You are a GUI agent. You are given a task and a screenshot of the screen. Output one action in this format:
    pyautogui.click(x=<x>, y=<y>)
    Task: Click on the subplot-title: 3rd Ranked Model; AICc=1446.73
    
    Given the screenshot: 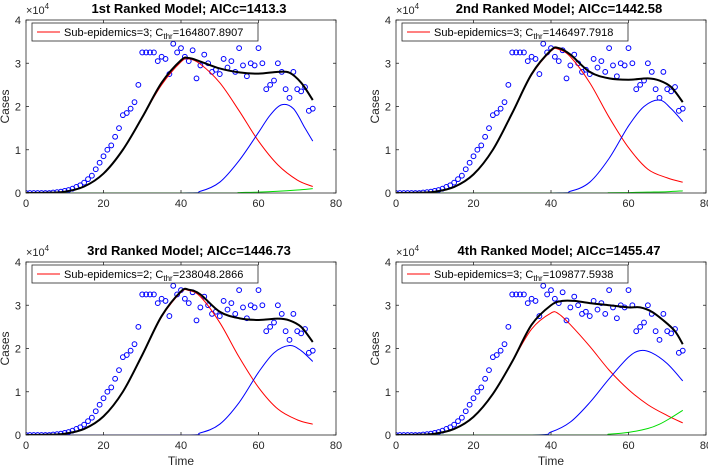 What is the action you would take?
    pyautogui.click(x=189, y=250)
    